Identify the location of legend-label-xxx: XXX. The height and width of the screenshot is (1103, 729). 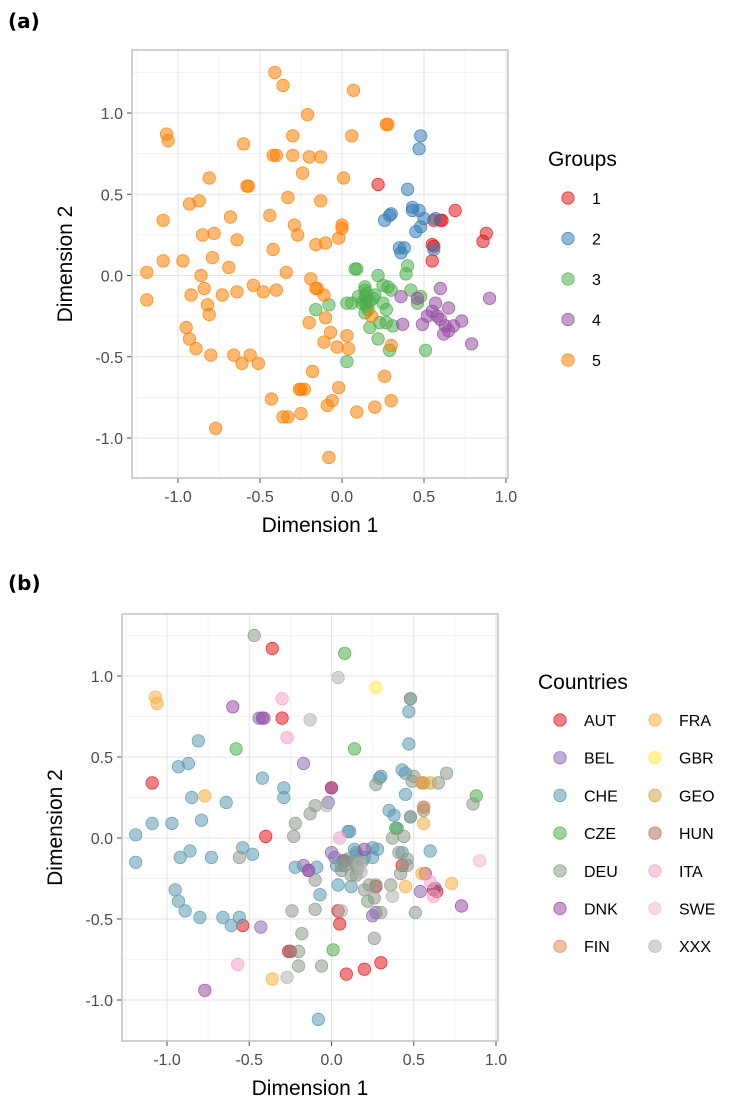
(695, 947).